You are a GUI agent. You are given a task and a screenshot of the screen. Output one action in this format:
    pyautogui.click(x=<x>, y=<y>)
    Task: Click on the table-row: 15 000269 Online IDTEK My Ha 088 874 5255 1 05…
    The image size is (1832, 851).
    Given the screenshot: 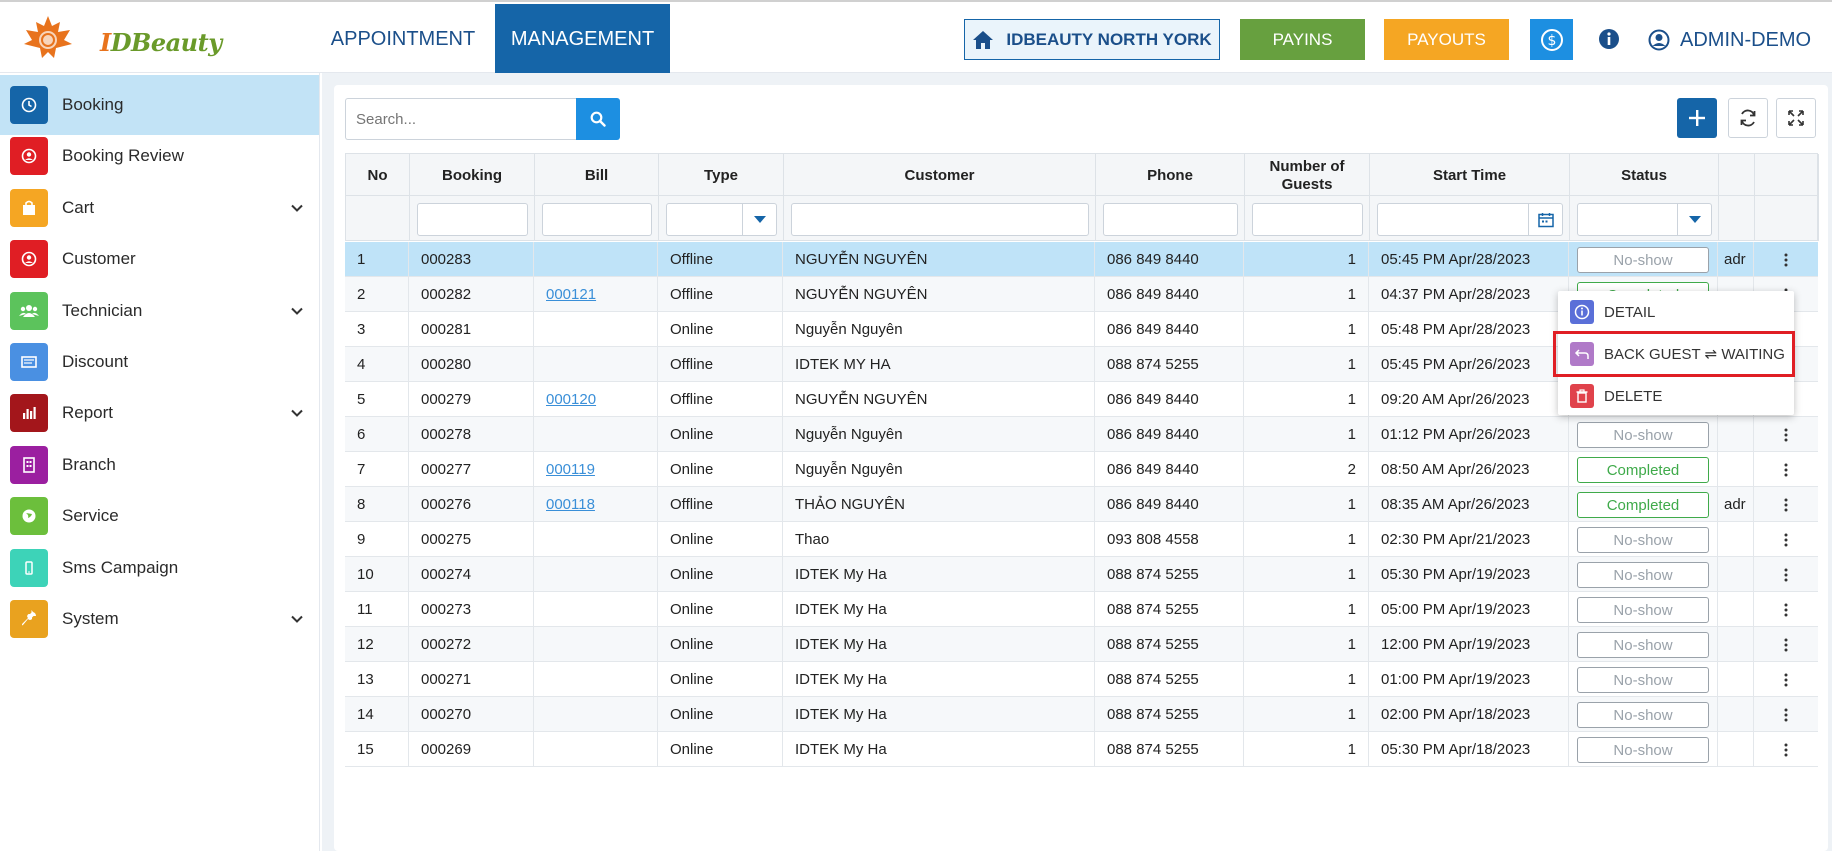 What is the action you would take?
    pyautogui.click(x=1081, y=749)
    